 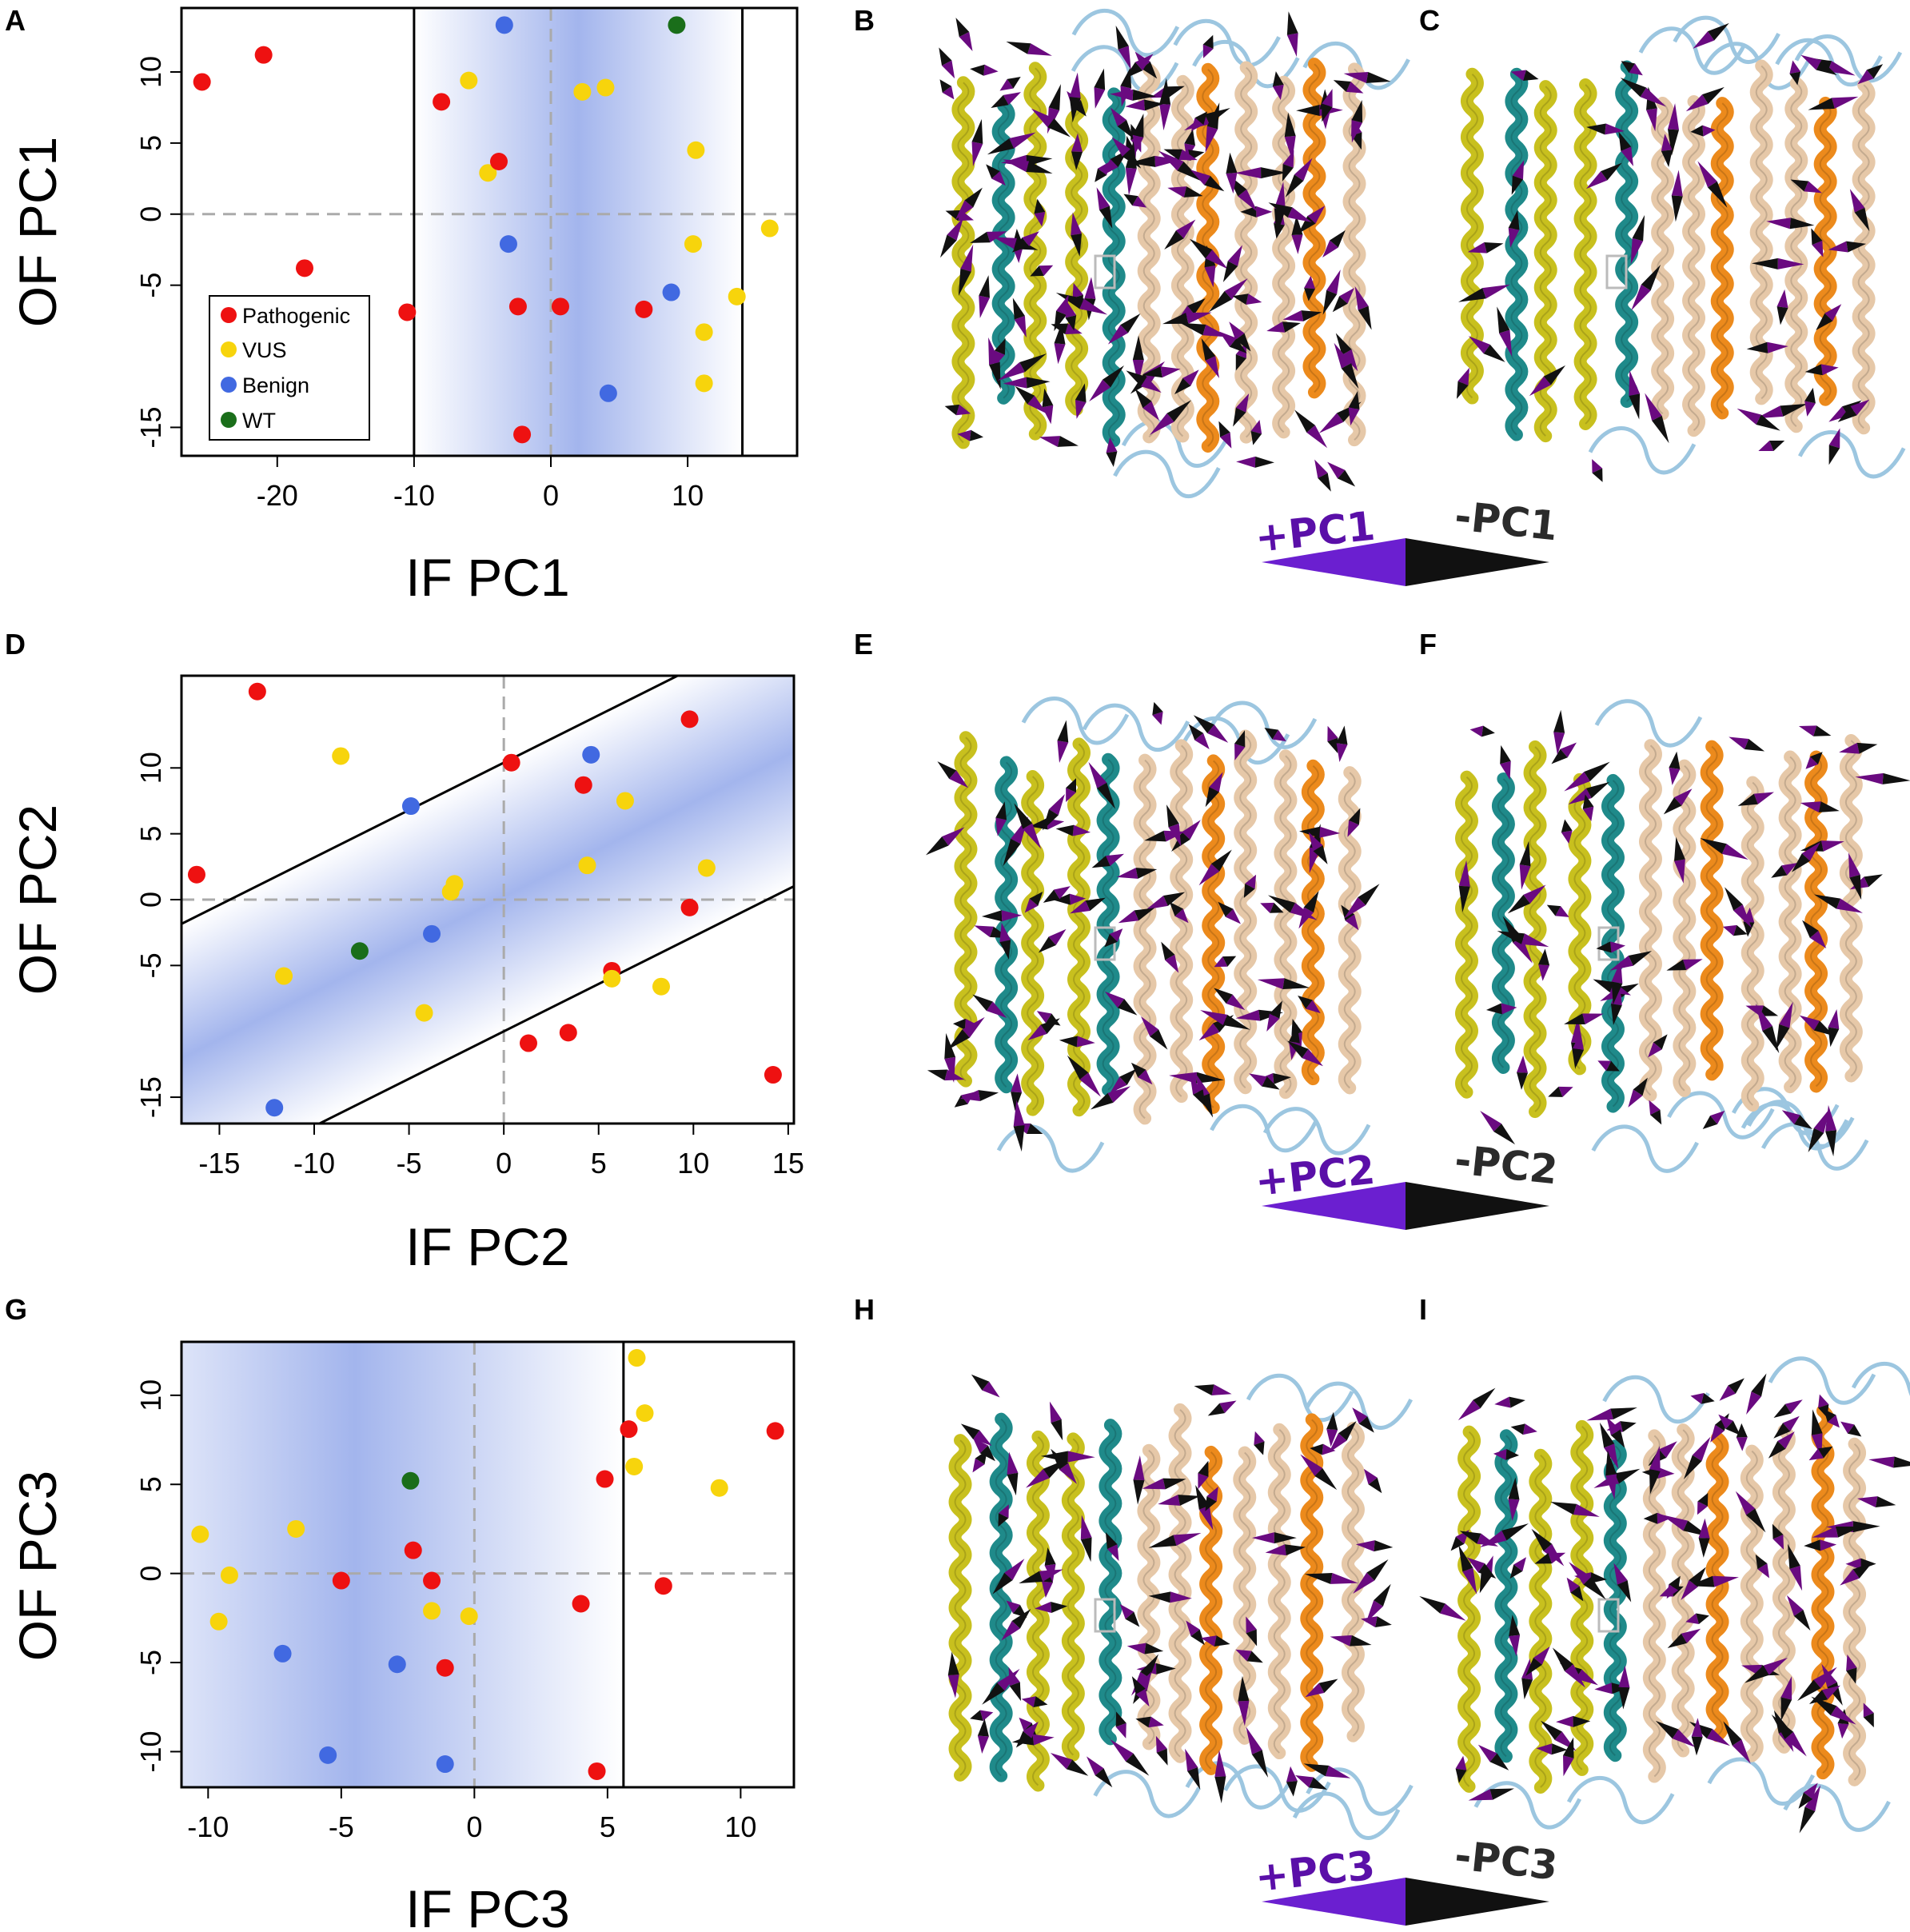 What do you see at coordinates (400, 1613) in the screenshot?
I see `scatter-panel-g: G -10 -5 0 5 10 -10 -5 0 5 10 IF PC3 OF PC3` at bounding box center [400, 1613].